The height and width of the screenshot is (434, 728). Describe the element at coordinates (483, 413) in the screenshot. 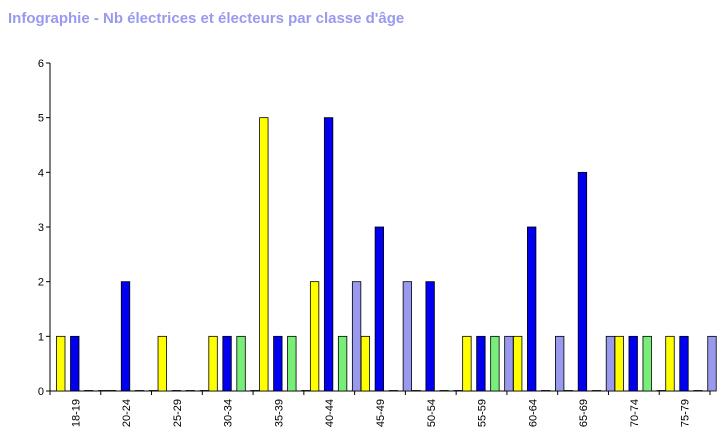

I see `x-tick-label: 55-59` at that location.